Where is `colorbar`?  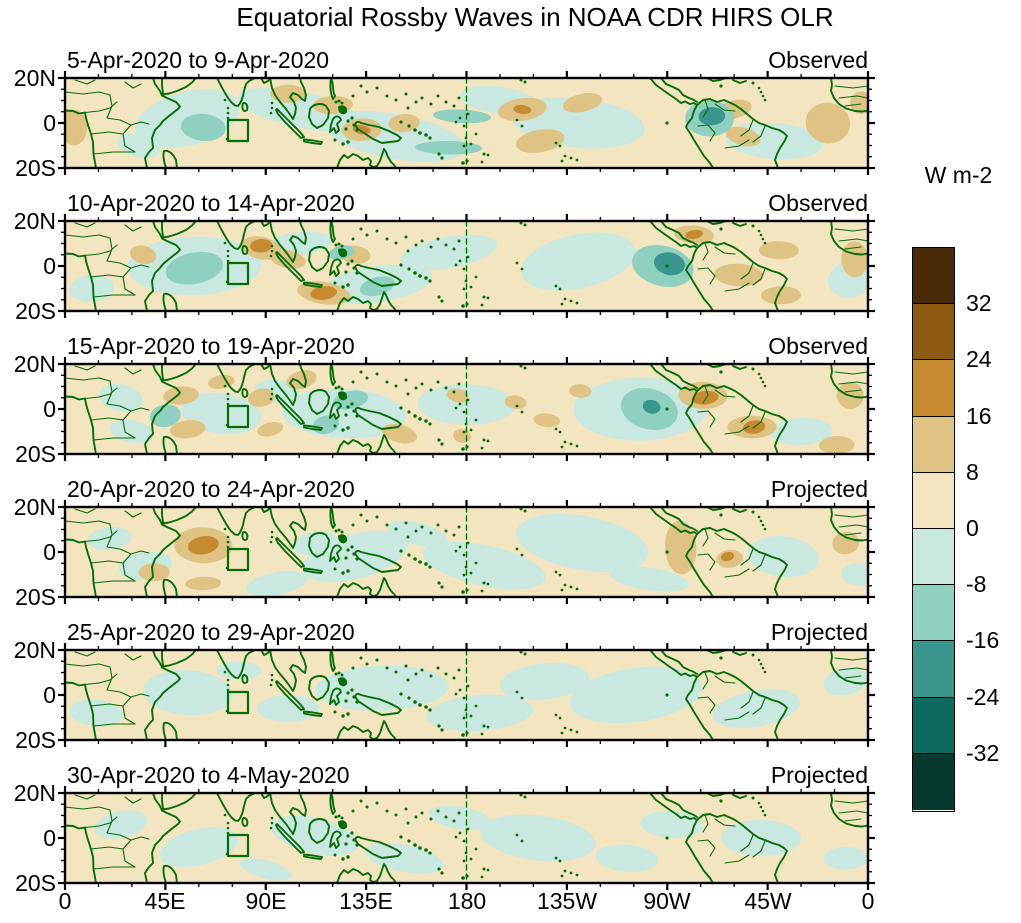 colorbar is located at coordinates (933, 529).